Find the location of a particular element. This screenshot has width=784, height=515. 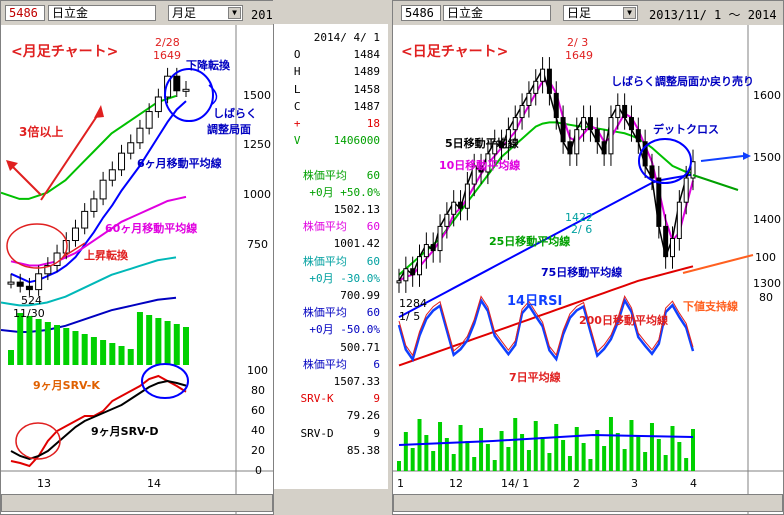

ma5-label: 5日移動平均線 is located at coordinates (482, 143).